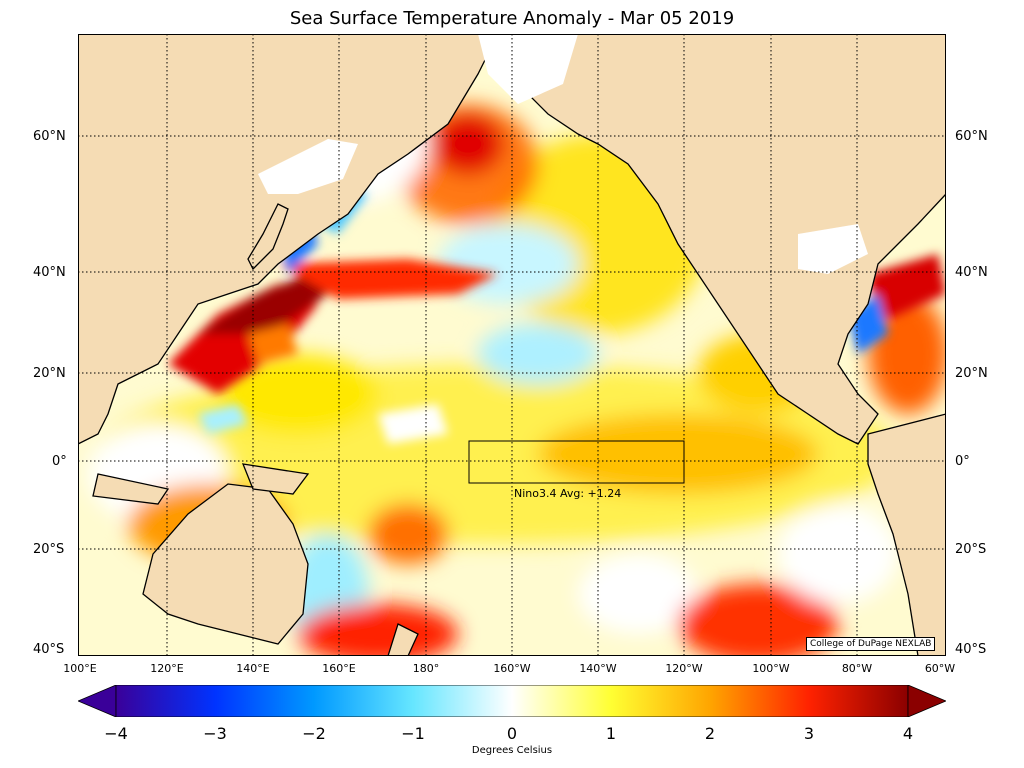 The width and height of the screenshot is (1024, 768). What do you see at coordinates (225, 564) in the screenshot?
I see `australia-landmass` at bounding box center [225, 564].